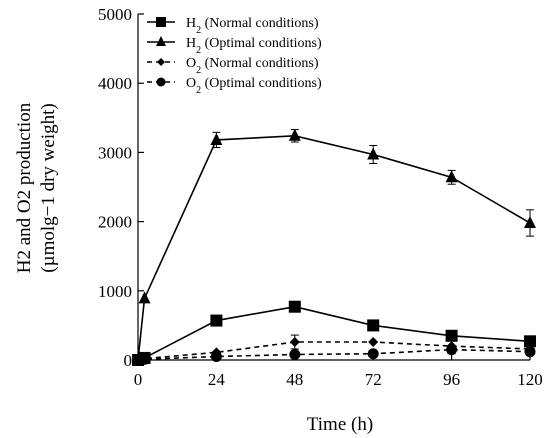  I want to click on y-axis-title-line1: H2 and O2 production, so click(24, 187).